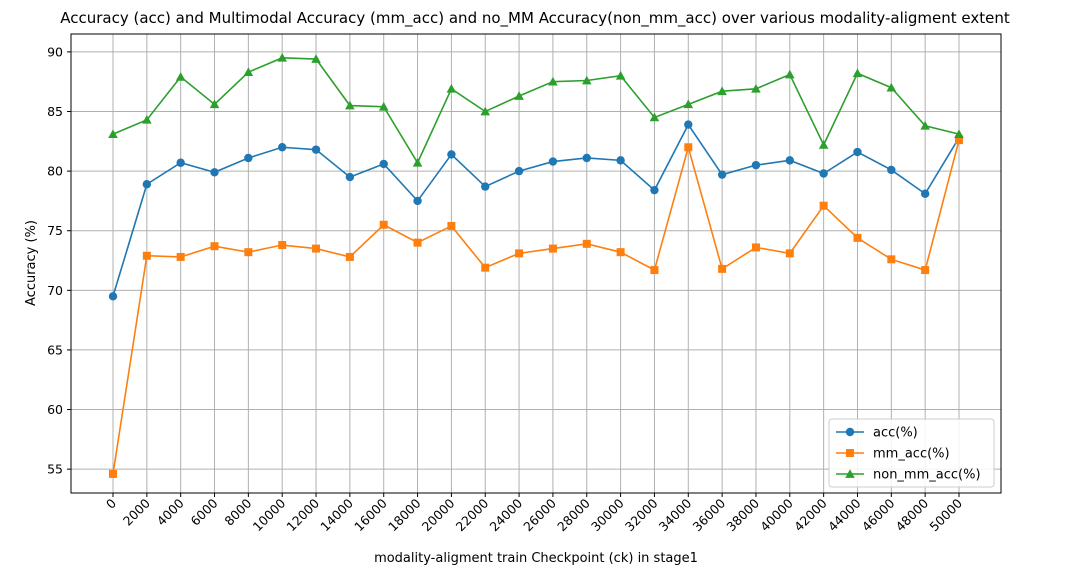 The height and width of the screenshot is (574, 1071). What do you see at coordinates (55, 409) in the screenshot?
I see `y-tick-label: 60` at bounding box center [55, 409].